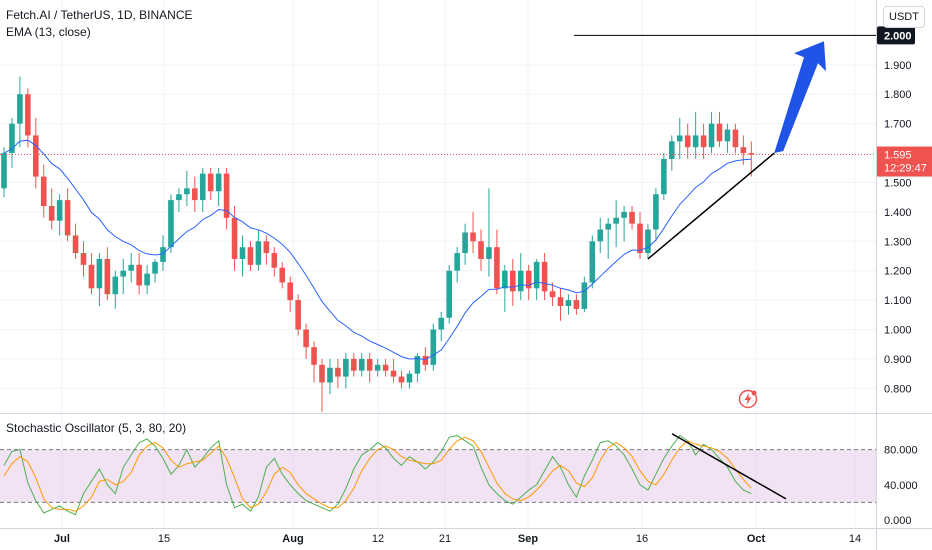 The width and height of the screenshot is (932, 550). Describe the element at coordinates (292, 539) in the screenshot. I see `x-tick-label: Aug` at that location.